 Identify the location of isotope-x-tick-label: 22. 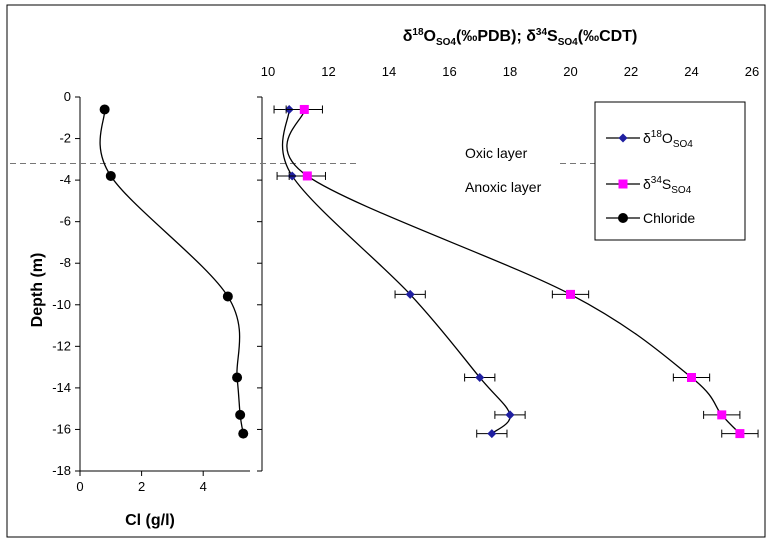
(631, 71).